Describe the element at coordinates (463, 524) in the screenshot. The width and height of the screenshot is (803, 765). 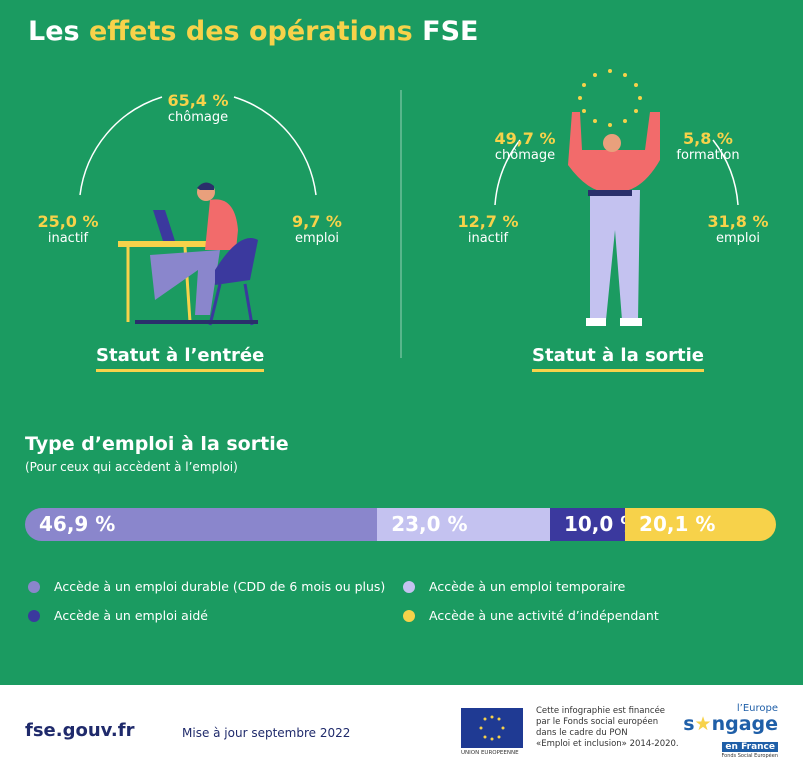
I see `bar-segment: 23,0 %` at that location.